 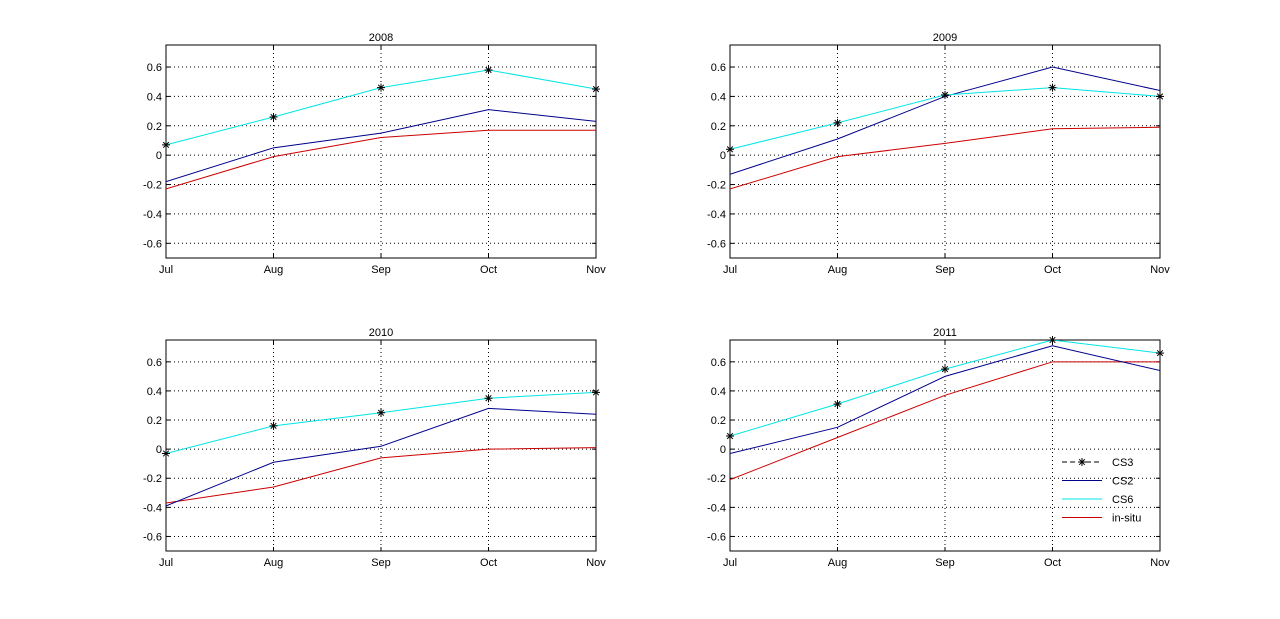 I want to click on legend-entry-in-situ: in-situ, so click(x=1101, y=519).